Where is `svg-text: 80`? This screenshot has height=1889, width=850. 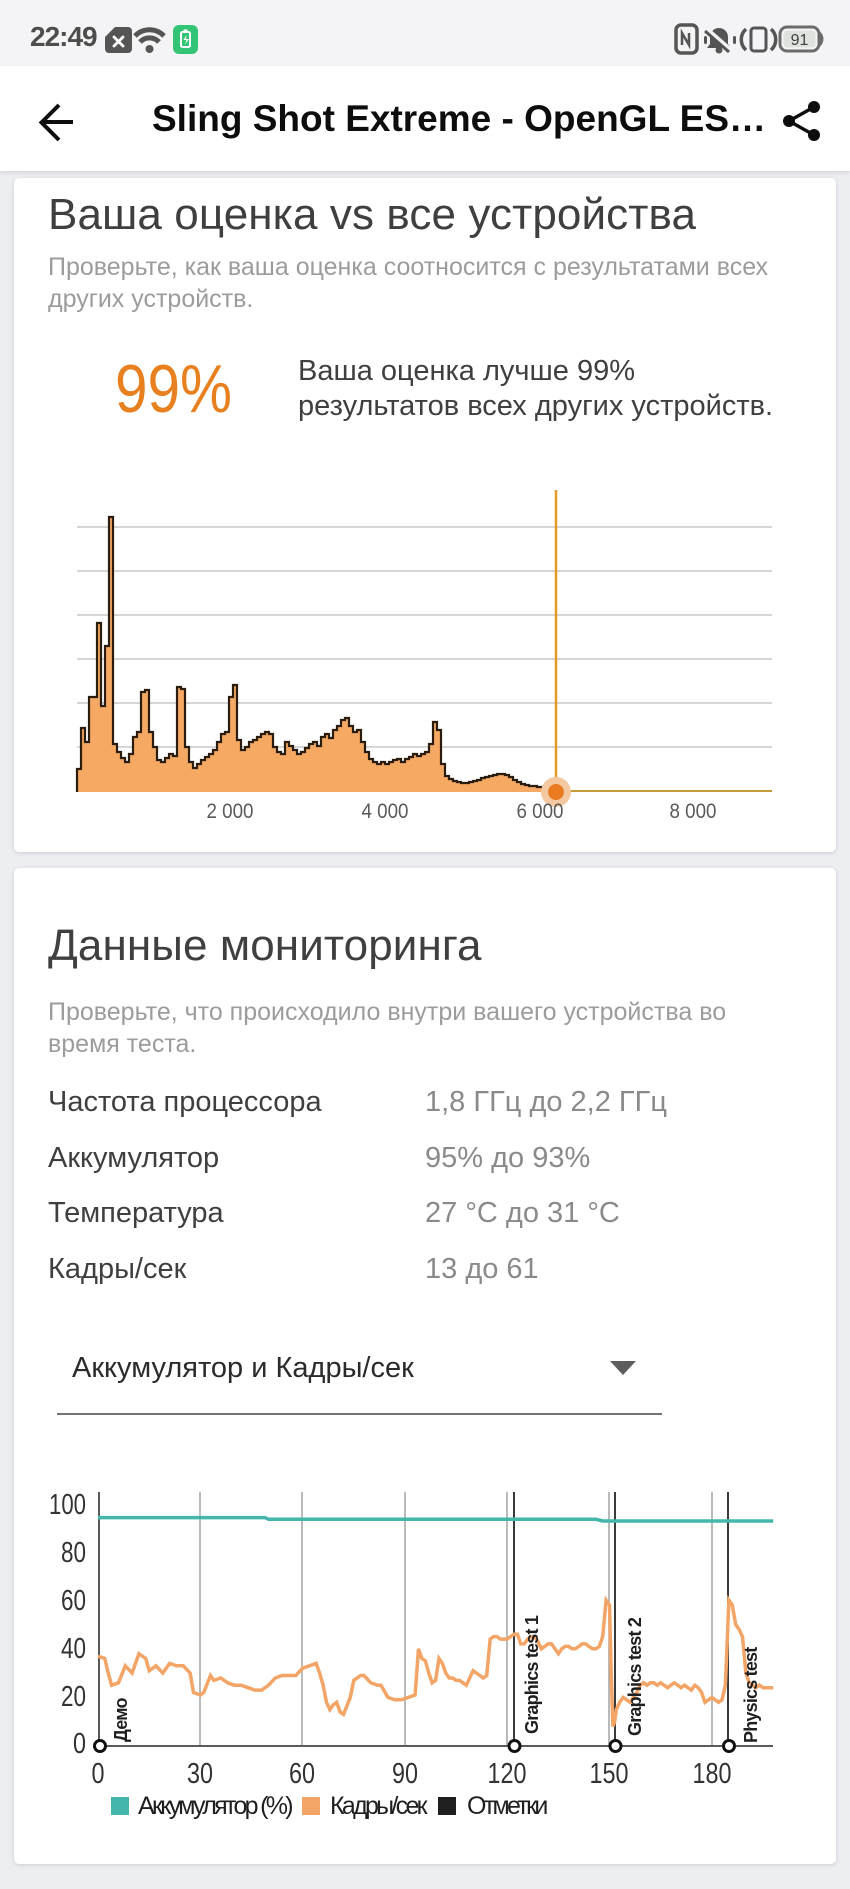 svg-text: 80 is located at coordinates (73, 1553).